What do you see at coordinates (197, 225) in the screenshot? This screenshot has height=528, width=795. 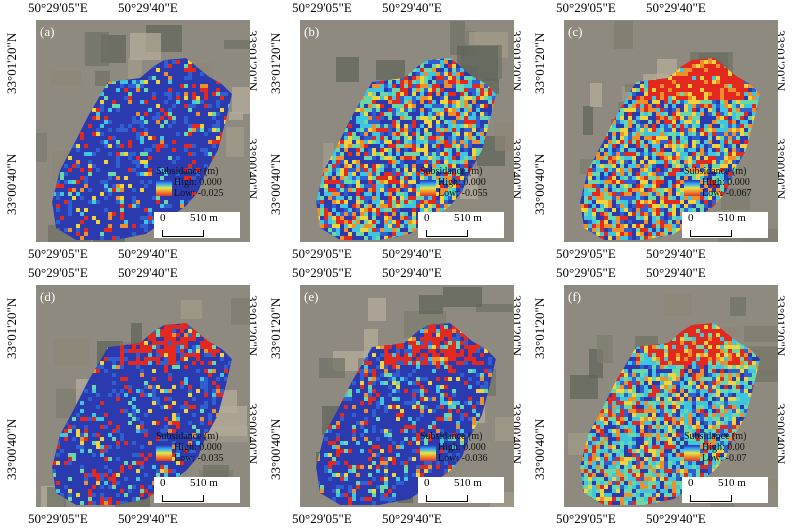 I see `scale-bar: 0 510 m` at bounding box center [197, 225].